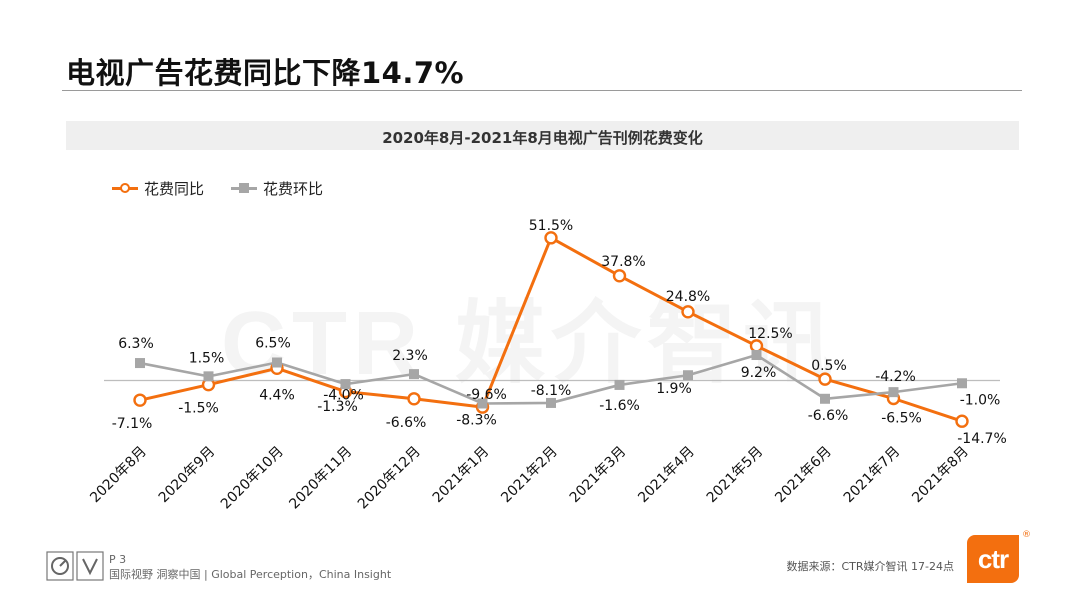 The image size is (1080, 608). I want to click on page-number: P 3, so click(118, 559).